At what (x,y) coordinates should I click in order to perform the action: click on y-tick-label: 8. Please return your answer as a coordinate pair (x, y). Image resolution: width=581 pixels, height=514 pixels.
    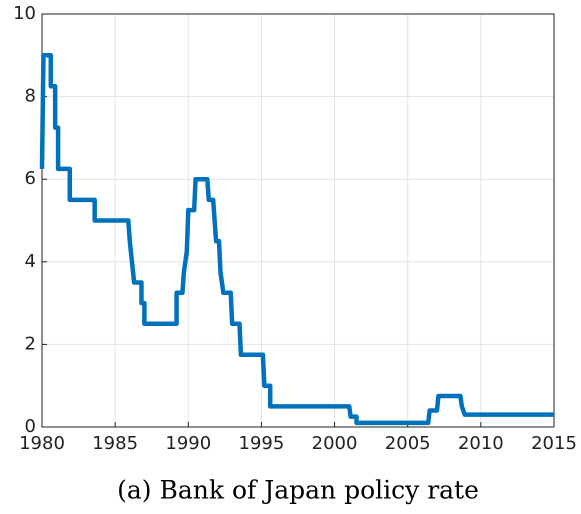
    Looking at the image, I should click on (30, 96).